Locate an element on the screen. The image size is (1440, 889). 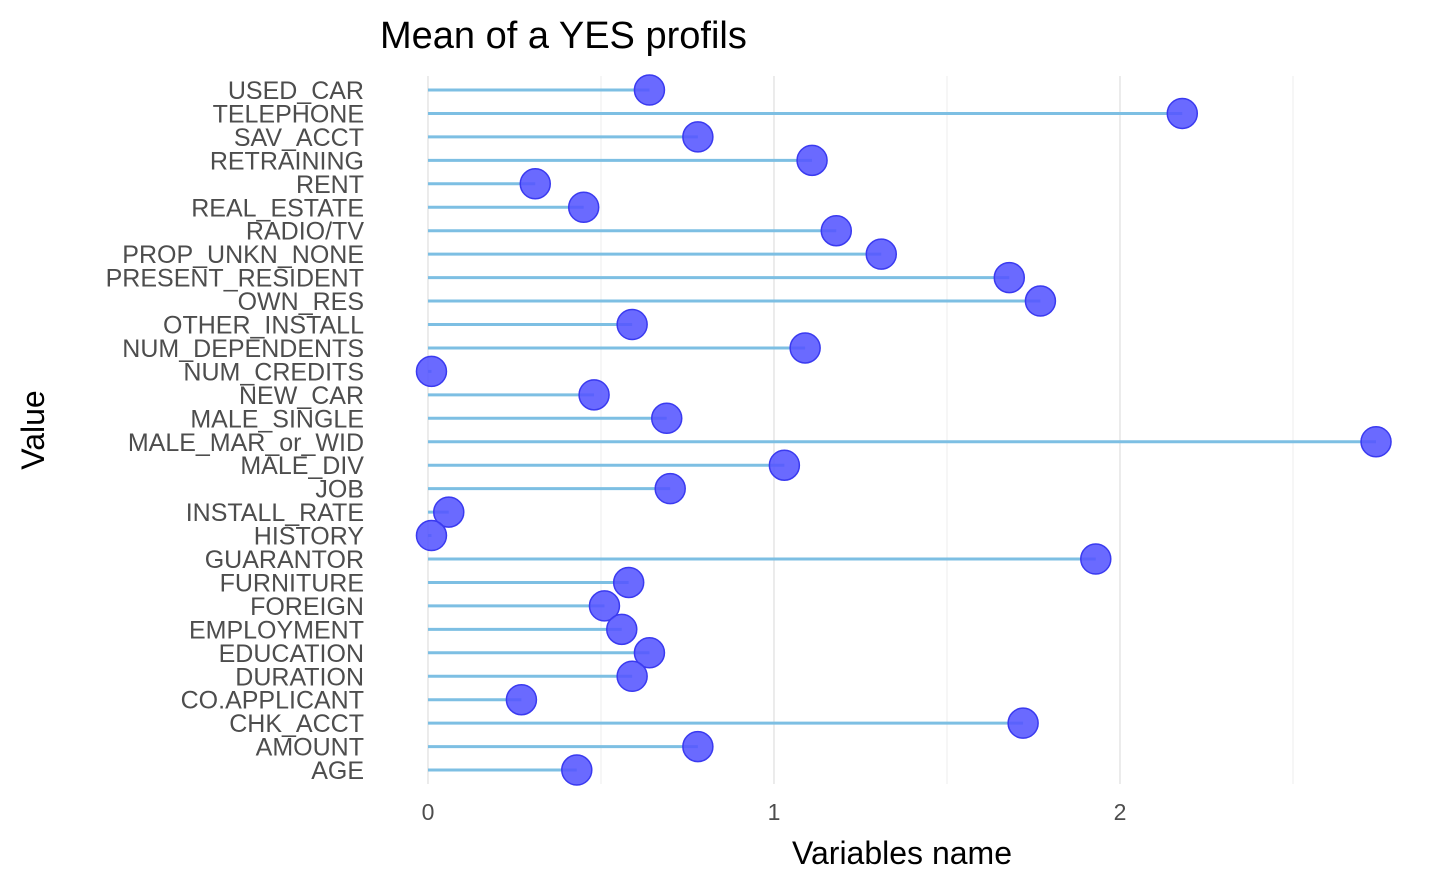
y-category-label: PROP_UNKN_NONE is located at coordinates (243, 255).